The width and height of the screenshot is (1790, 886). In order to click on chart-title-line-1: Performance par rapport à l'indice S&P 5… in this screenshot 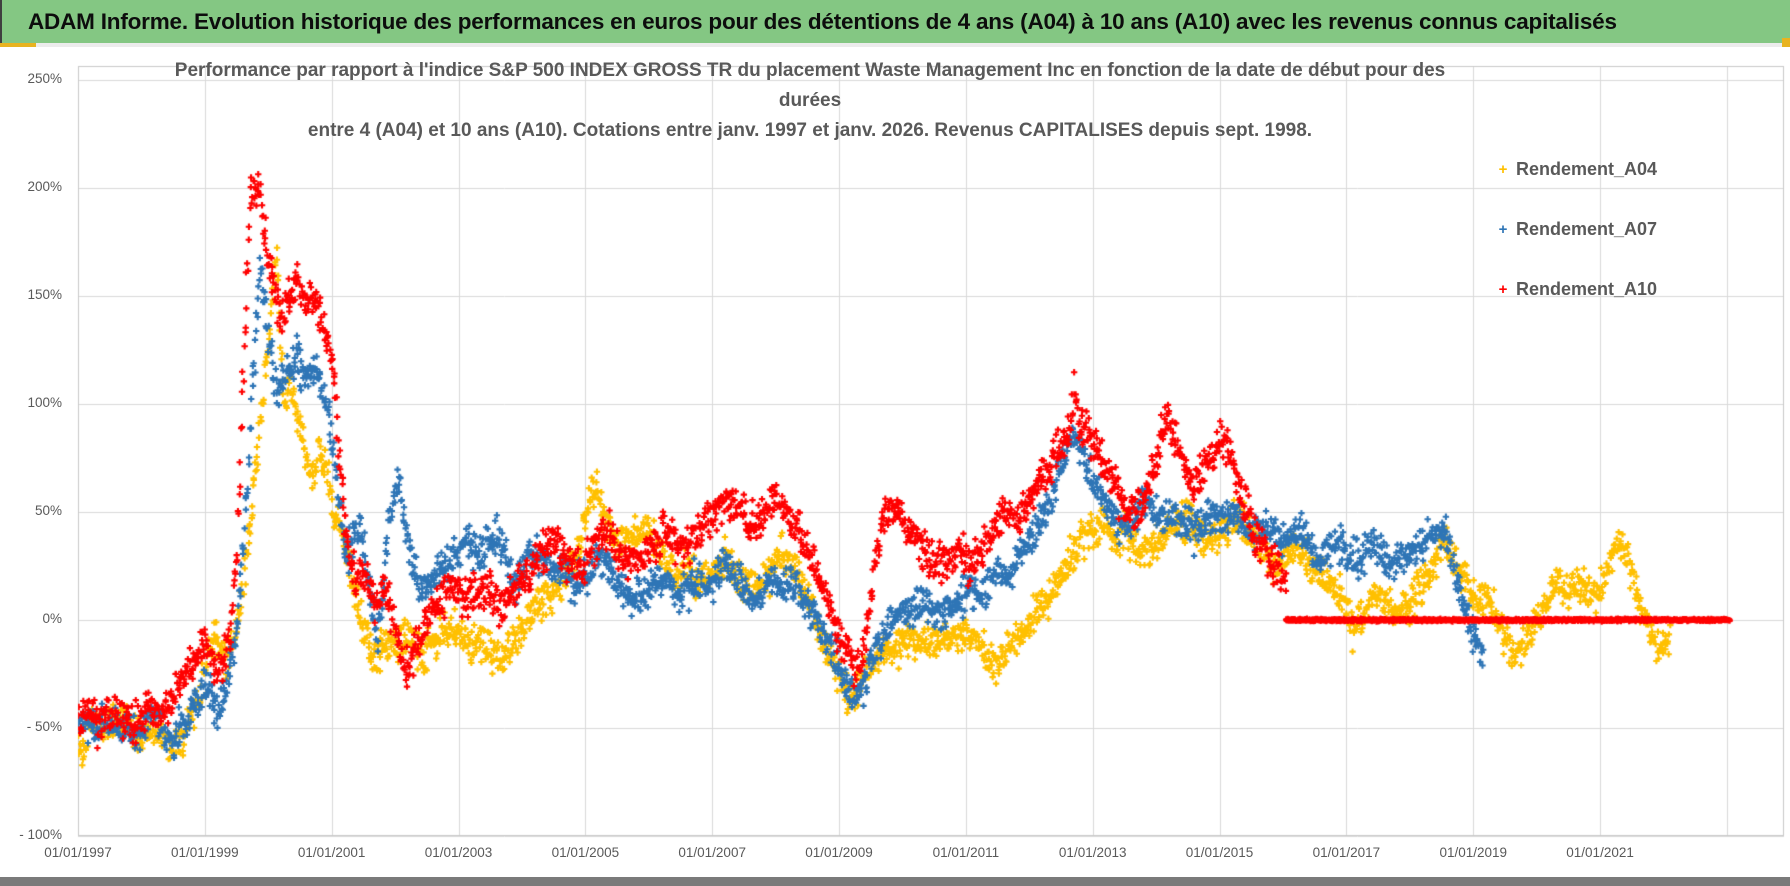, I will do `click(810, 70)`.